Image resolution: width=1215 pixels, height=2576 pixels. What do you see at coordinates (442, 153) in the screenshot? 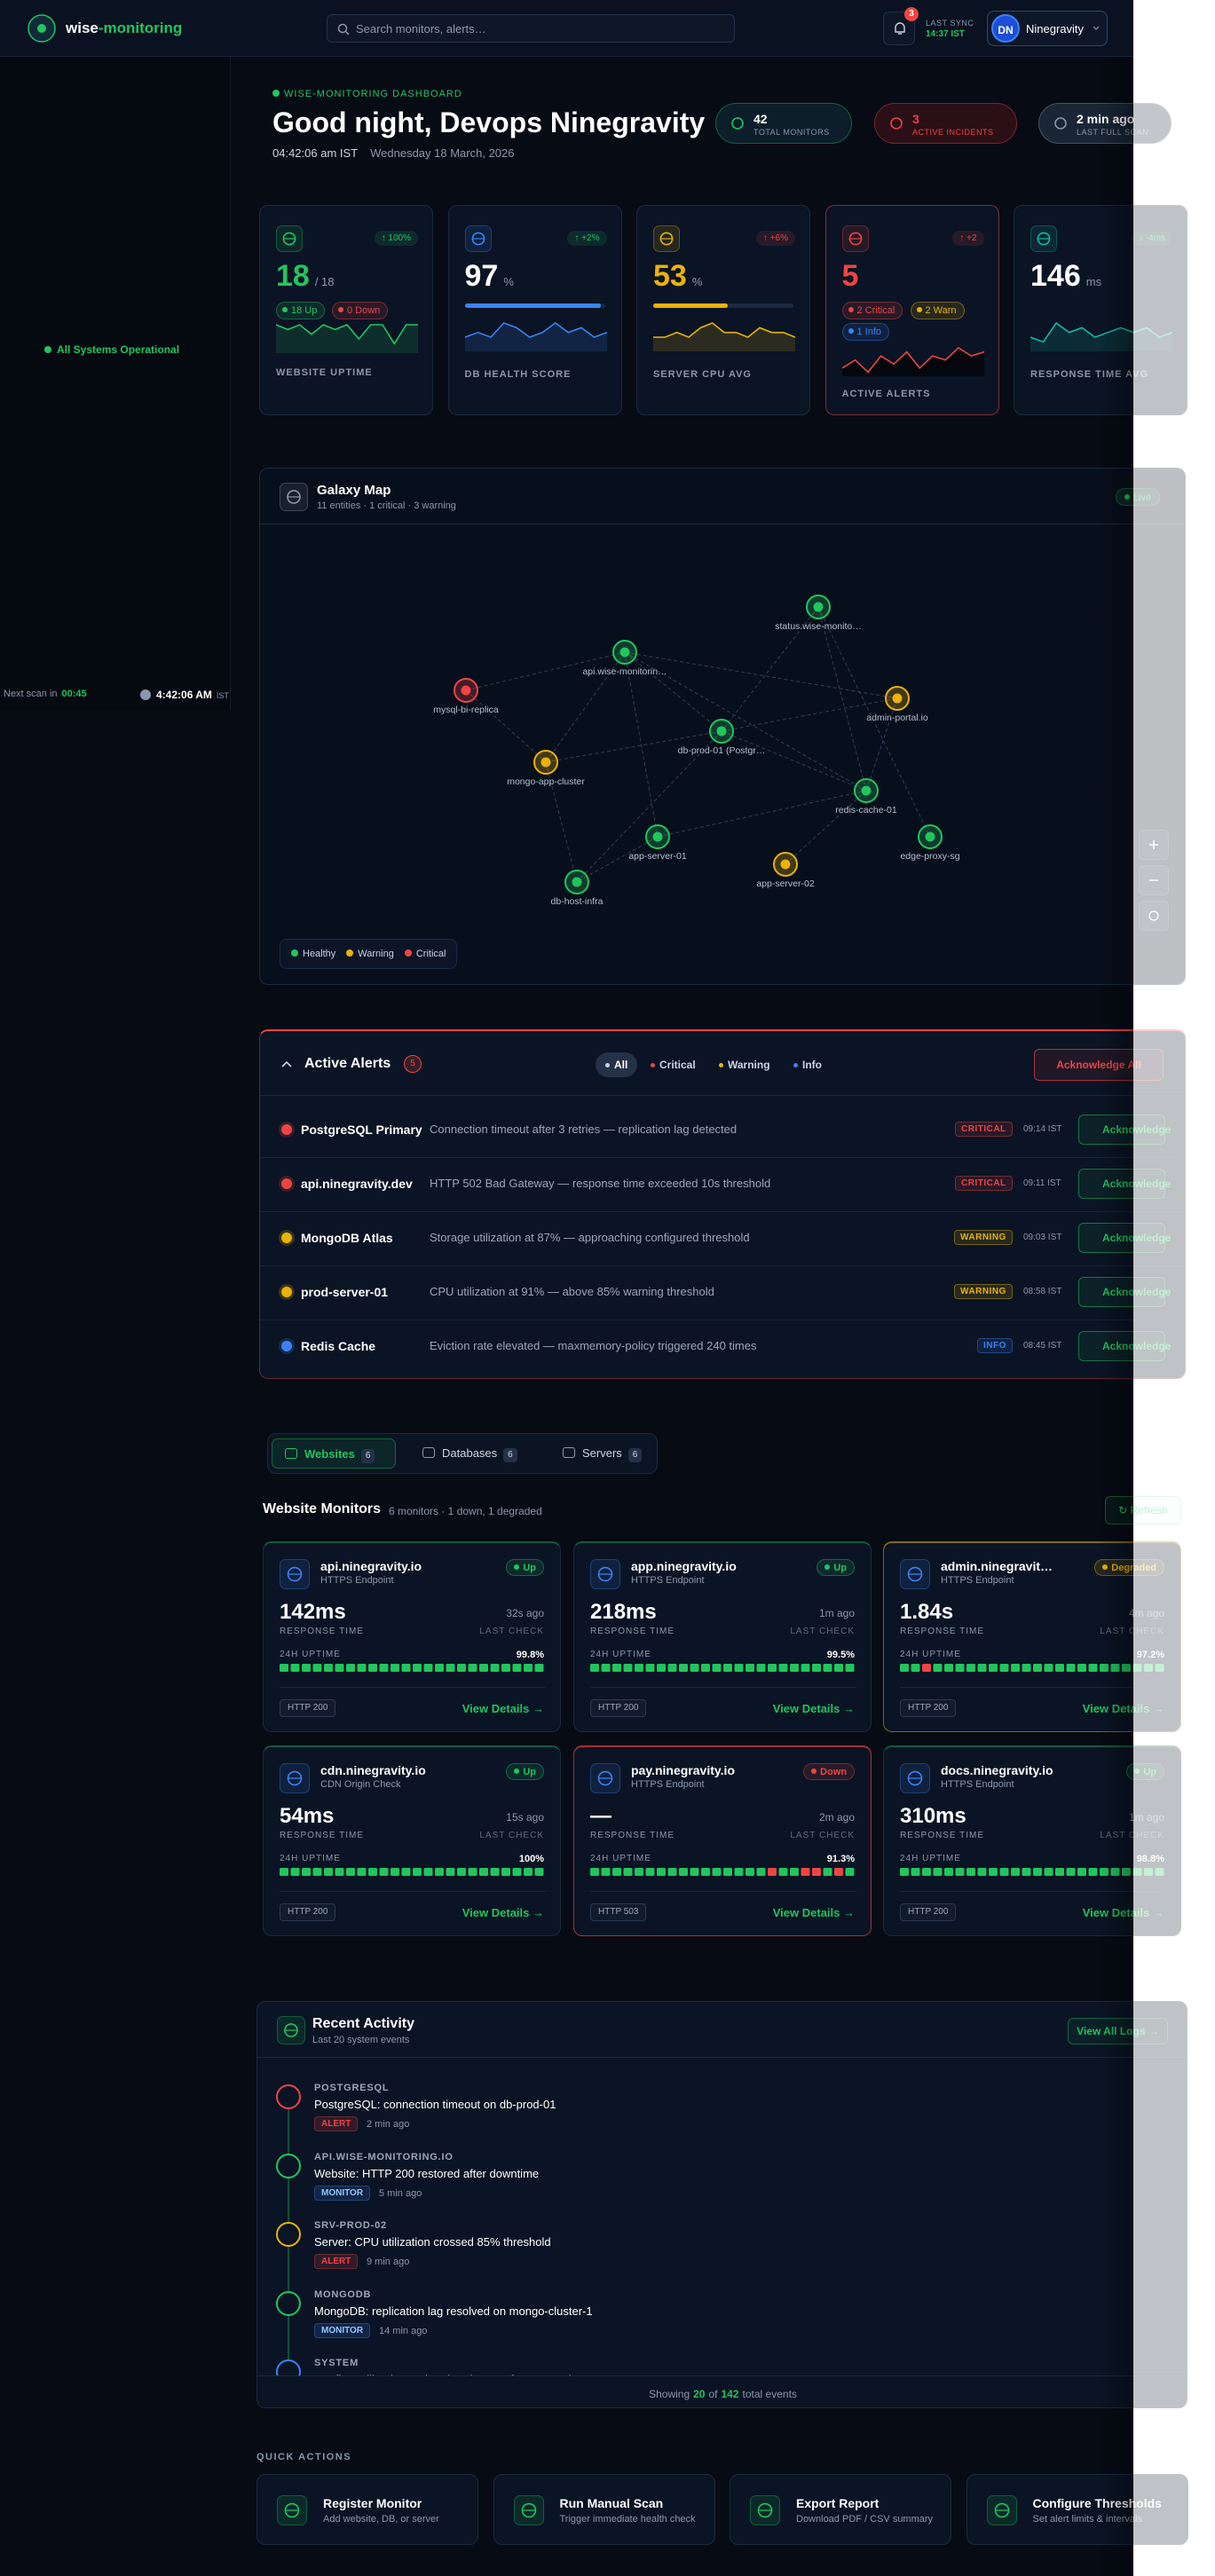
I see `hero-date: Wednesday 18 March, 2026` at bounding box center [442, 153].